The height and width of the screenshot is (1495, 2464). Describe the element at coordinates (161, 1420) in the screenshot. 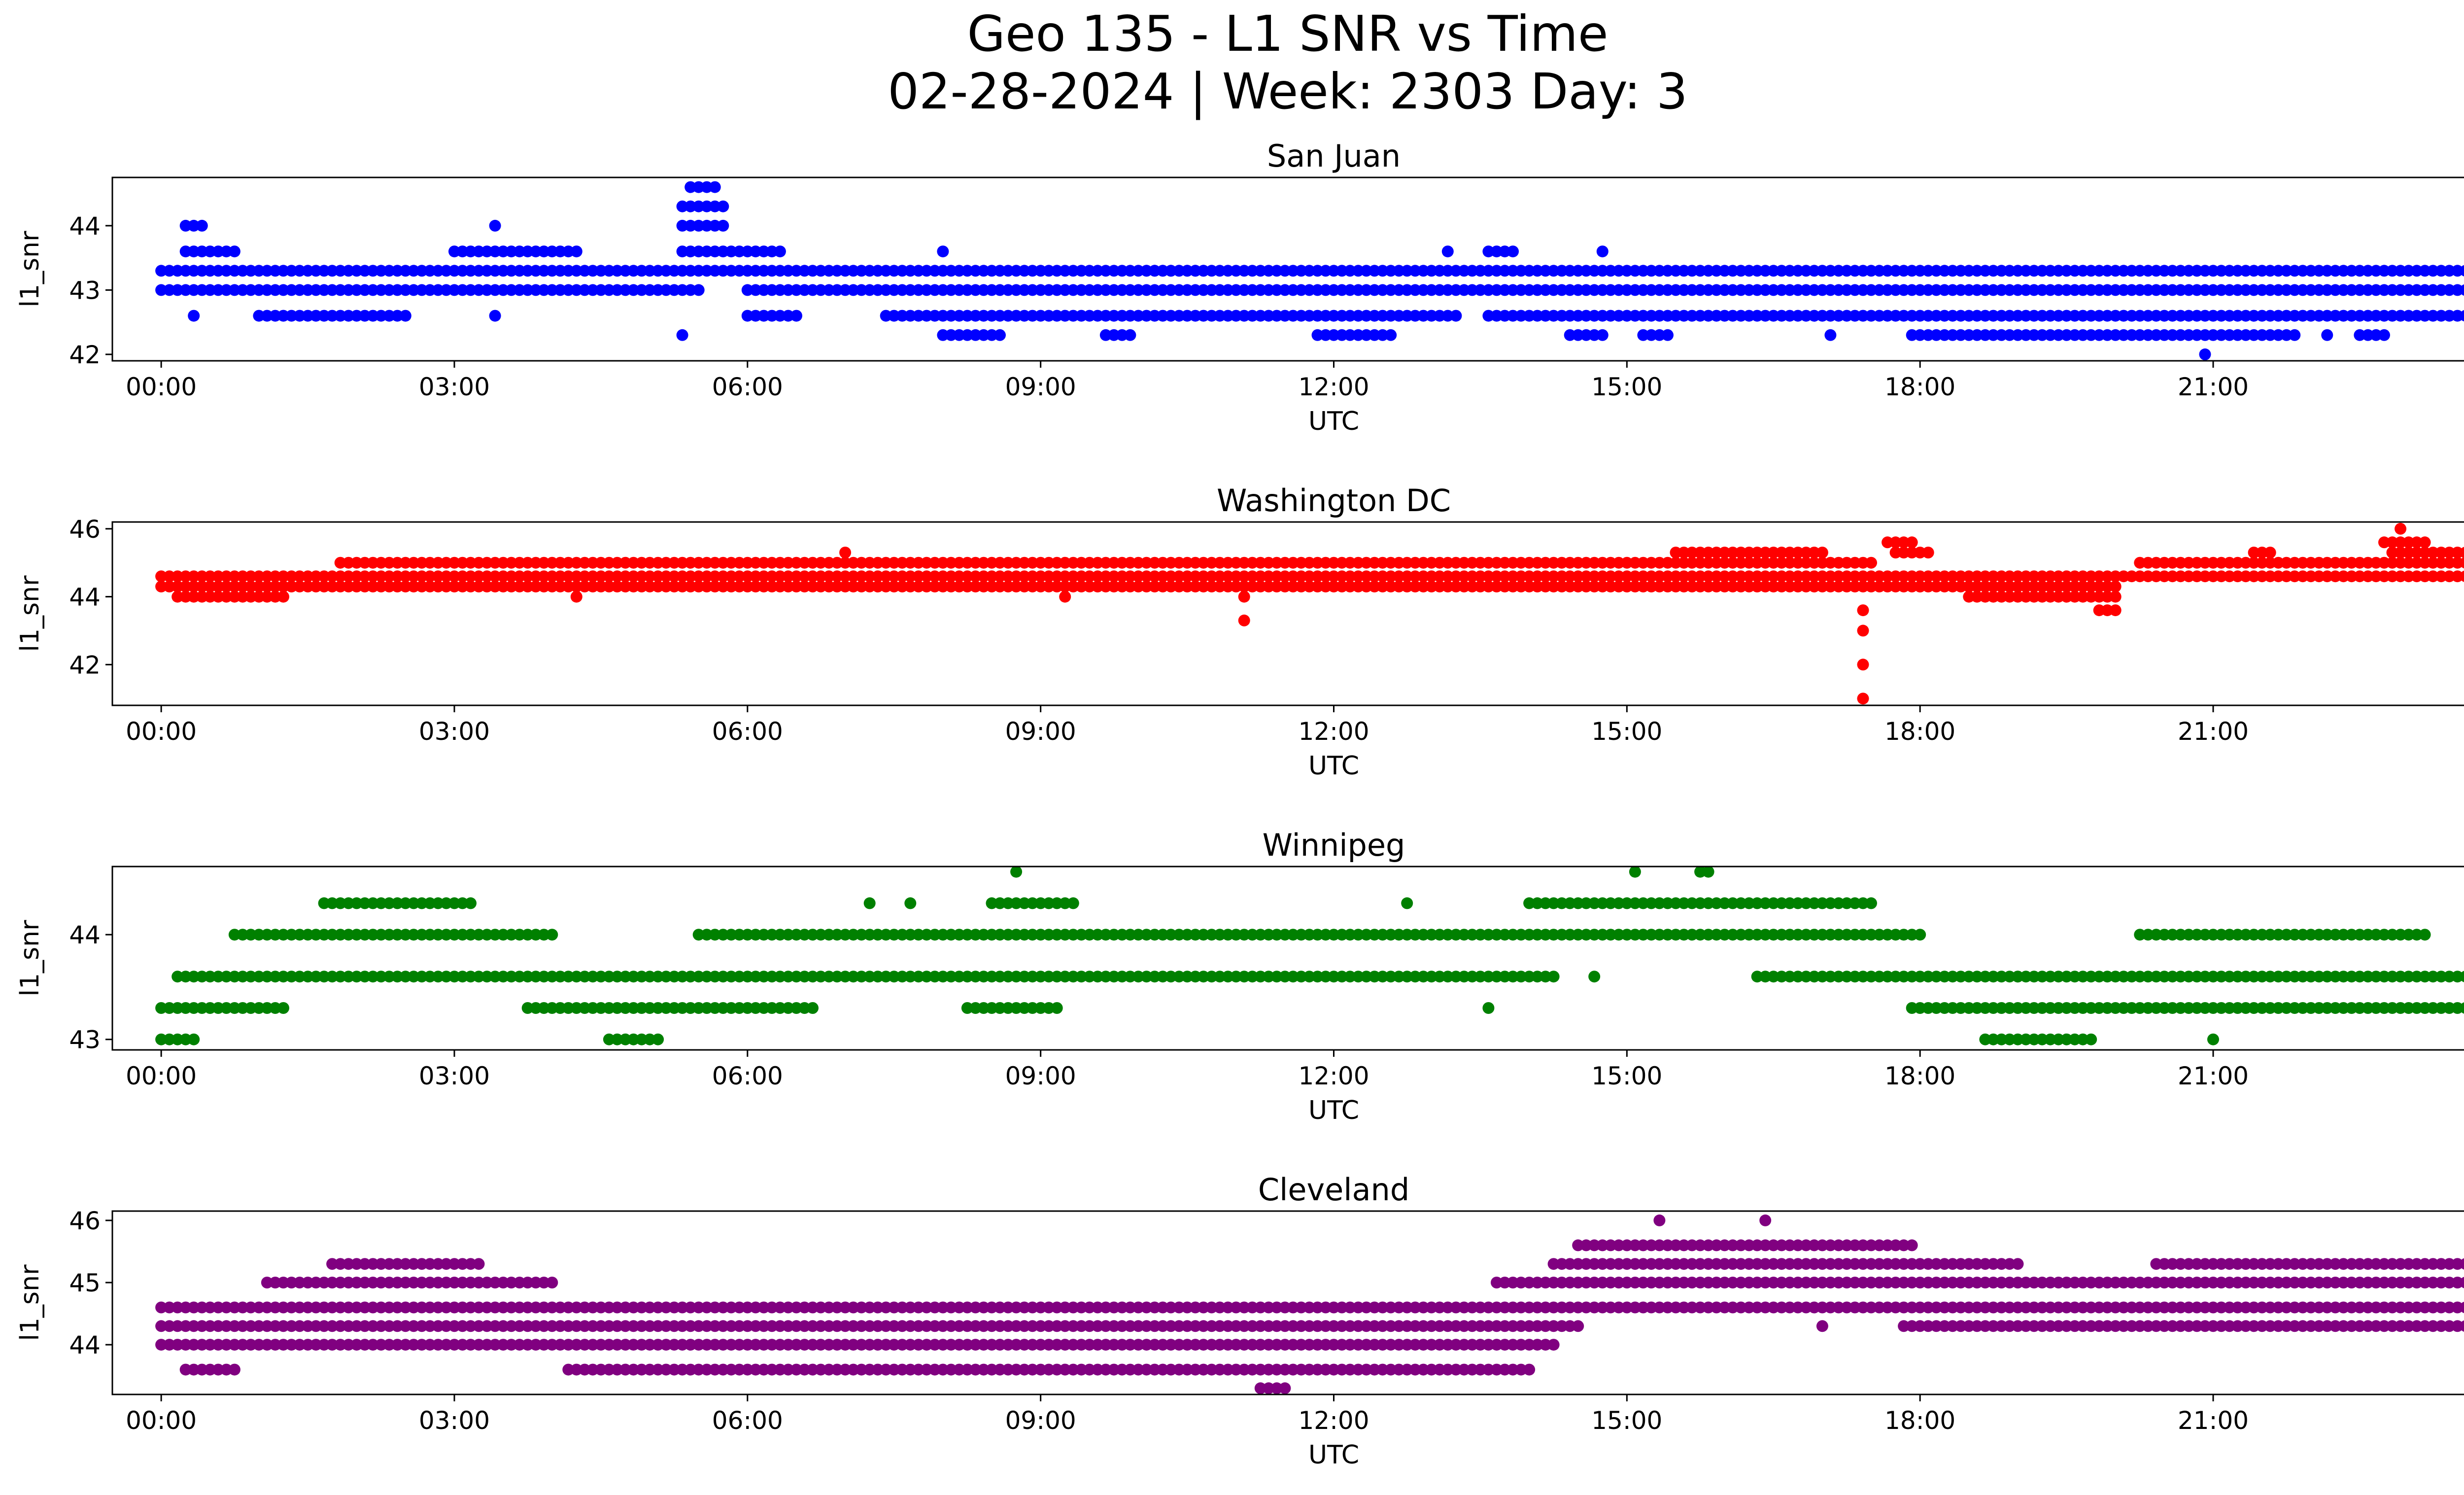

I see `x-tick-label: 00:00` at that location.